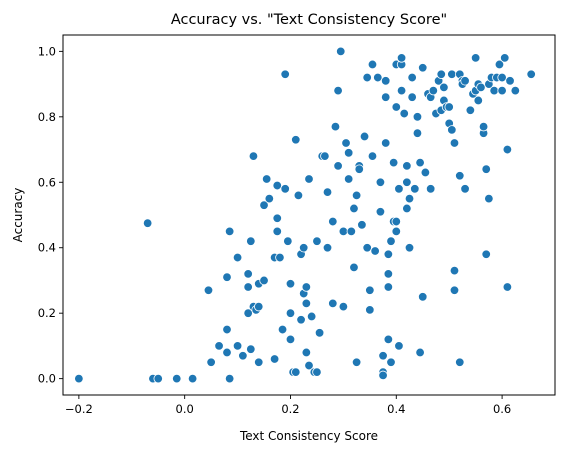 This screenshot has height=453, width=567. What do you see at coordinates (18, 215) in the screenshot?
I see `y-axis-label: Accuracy` at bounding box center [18, 215].